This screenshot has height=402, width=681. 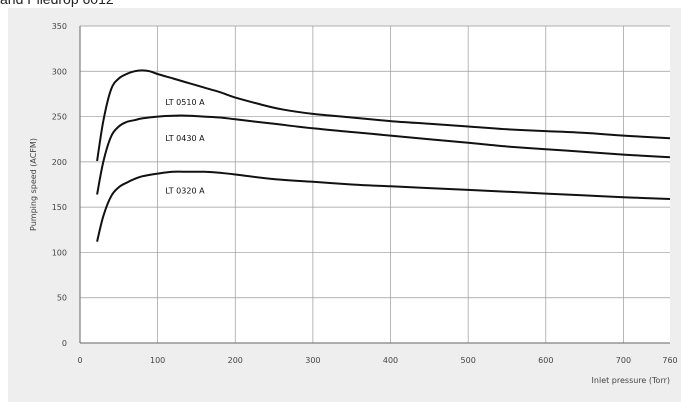 I want to click on curve-label: LT 0430 A, so click(x=185, y=138).